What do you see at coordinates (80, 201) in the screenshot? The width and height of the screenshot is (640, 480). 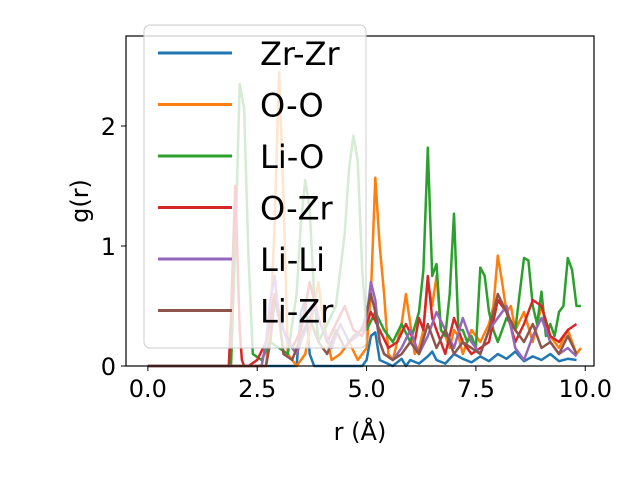 I see `y-axis-label: g(r)` at bounding box center [80, 201].